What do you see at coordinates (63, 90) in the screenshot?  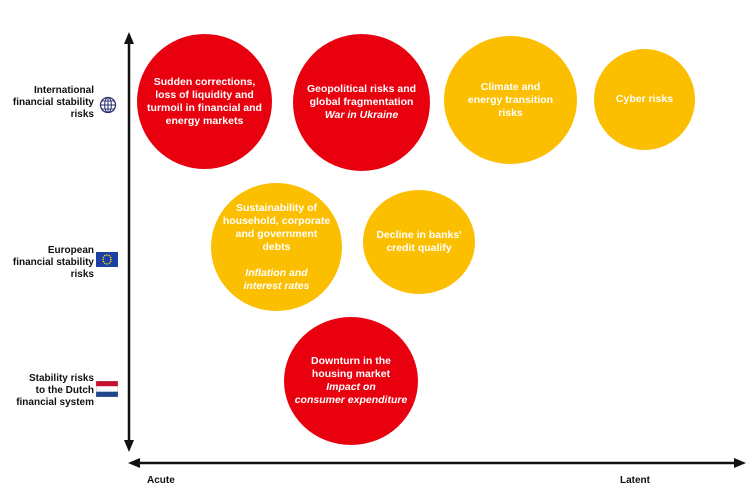 I see `row-label-line: International` at bounding box center [63, 90].